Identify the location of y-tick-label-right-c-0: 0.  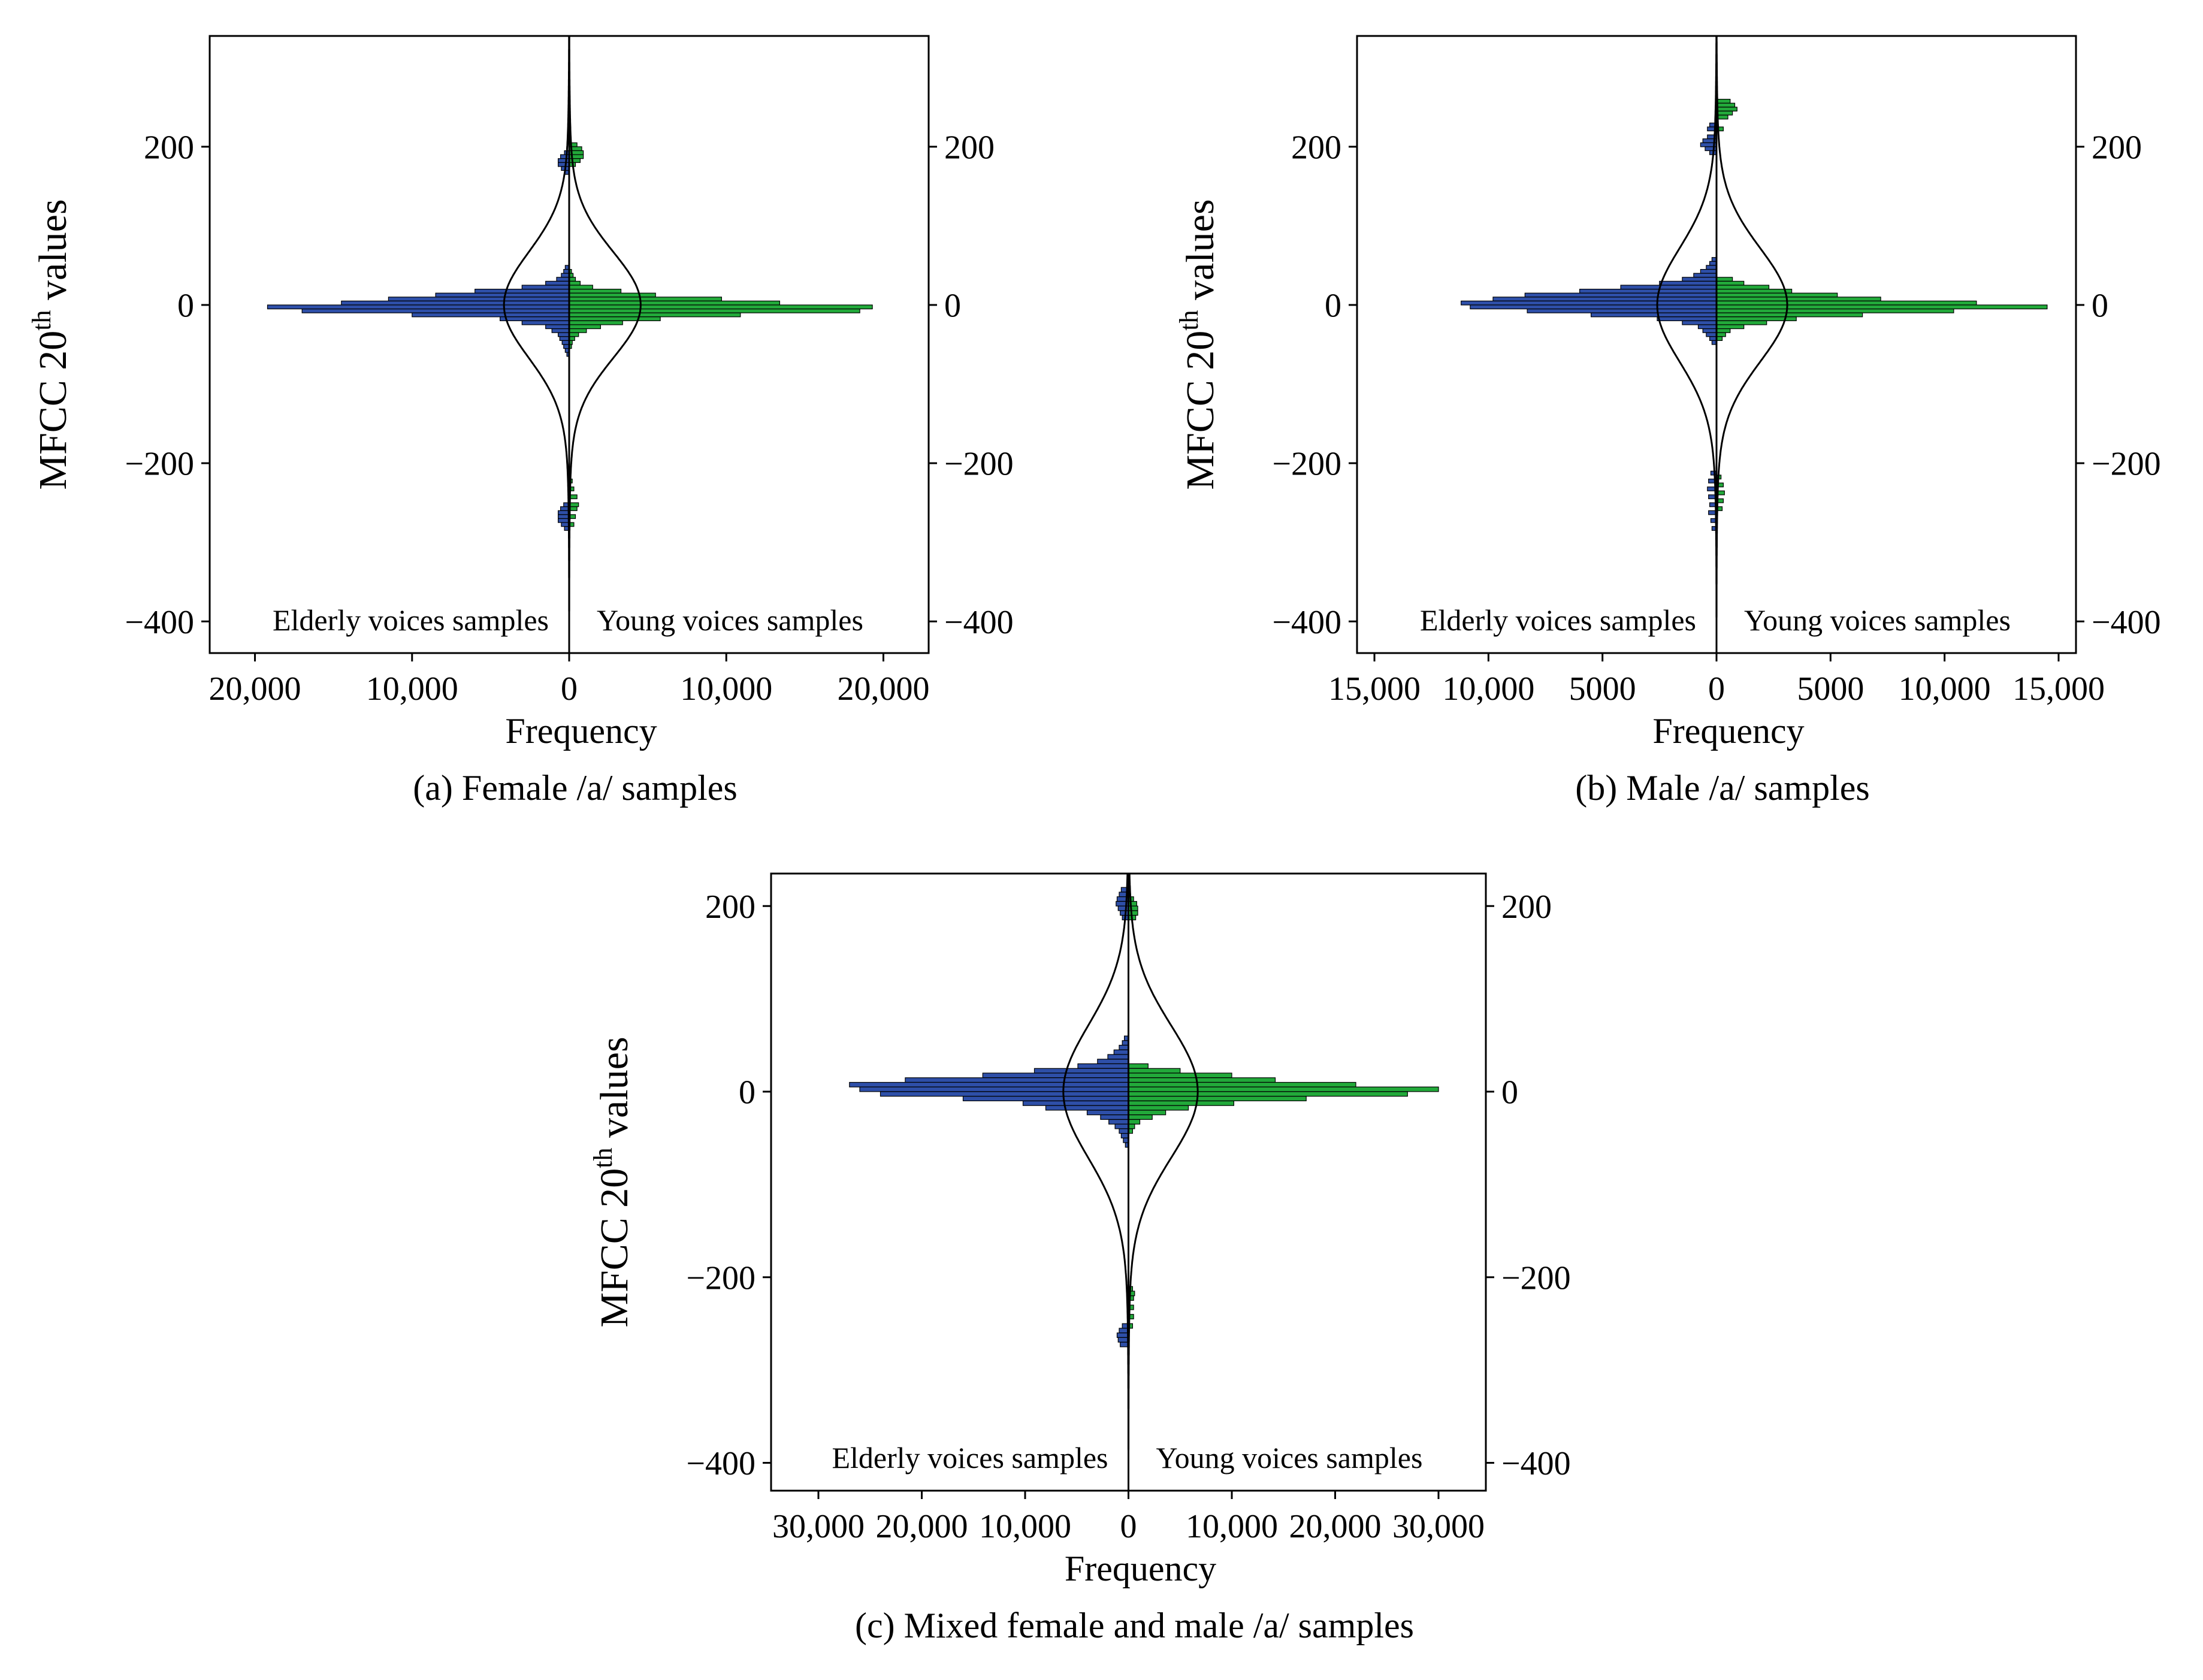
(1509, 1093).